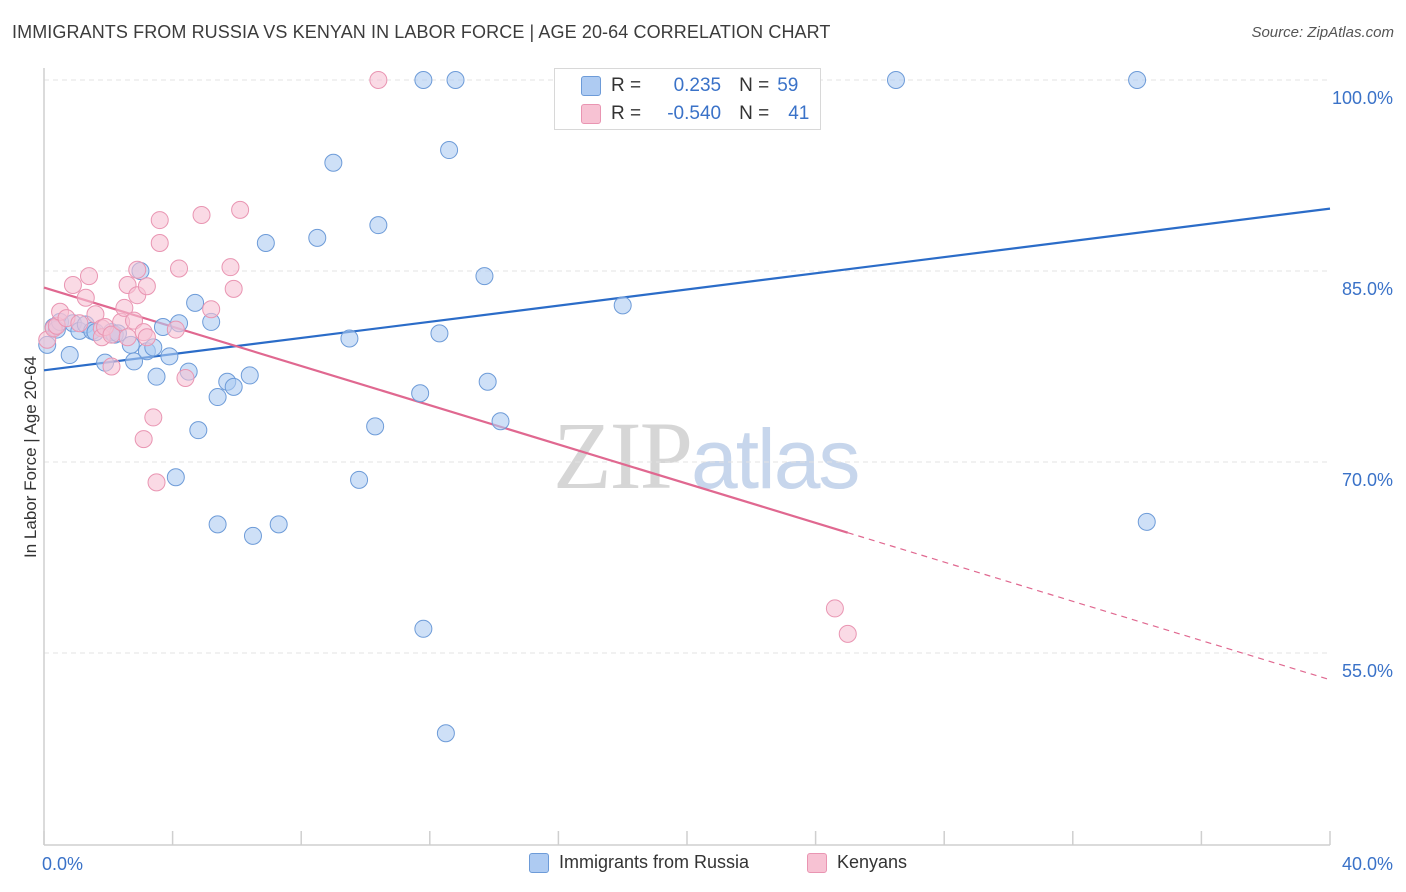 The height and width of the screenshot is (892, 1406). I want to click on bottom-legend: Immigrants from Russia Kenyans, so click(703, 865).